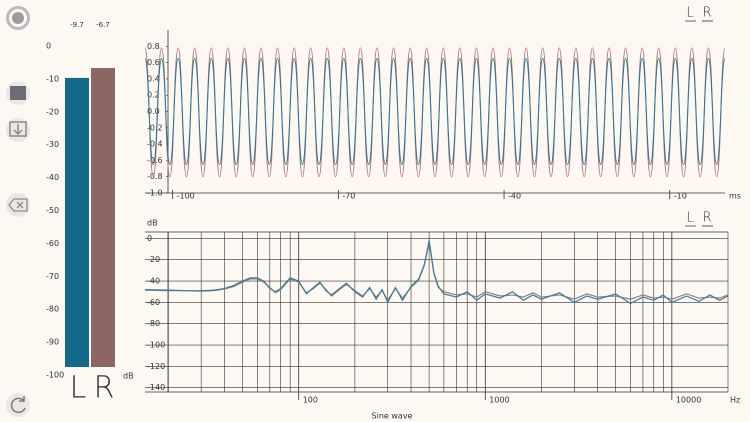 The height and width of the screenshot is (422, 750). Describe the element at coordinates (48, 46) in the screenshot. I see `y-tick-label: 0` at that location.